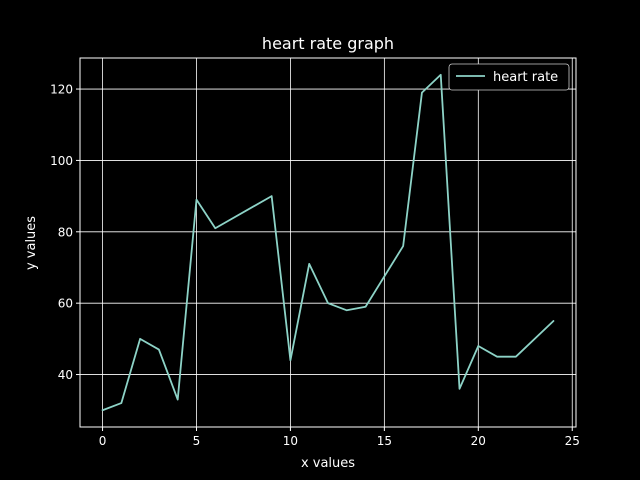  I want to click on y-tick-label-40: 40, so click(65, 375).